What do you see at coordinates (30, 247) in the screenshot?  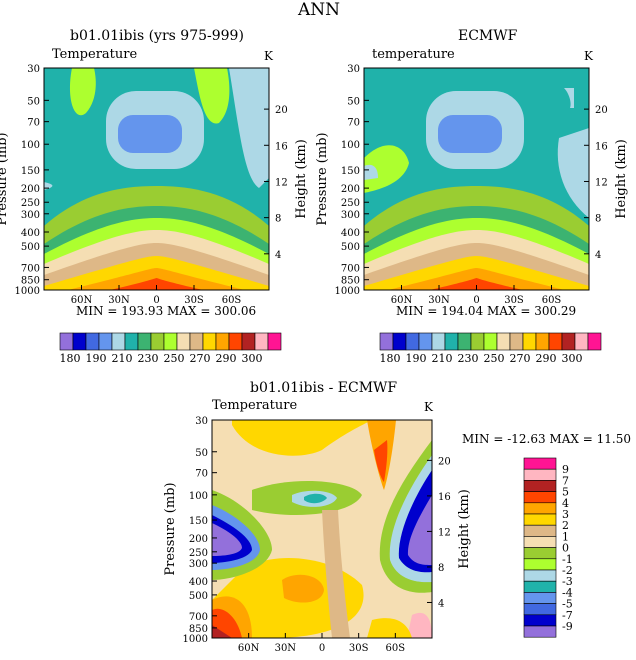 I see `pressure-tick-label: 500` at bounding box center [30, 247].